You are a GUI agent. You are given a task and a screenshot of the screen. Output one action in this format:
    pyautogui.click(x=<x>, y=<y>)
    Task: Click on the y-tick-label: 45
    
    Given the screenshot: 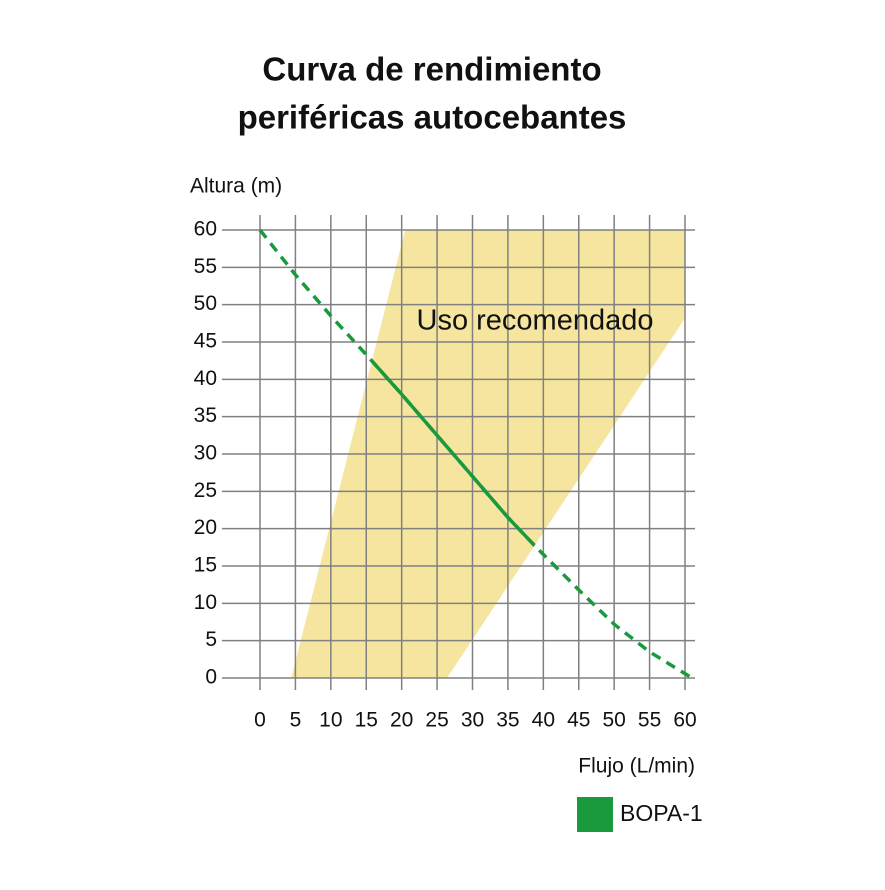 What is the action you would take?
    pyautogui.click(x=205, y=341)
    